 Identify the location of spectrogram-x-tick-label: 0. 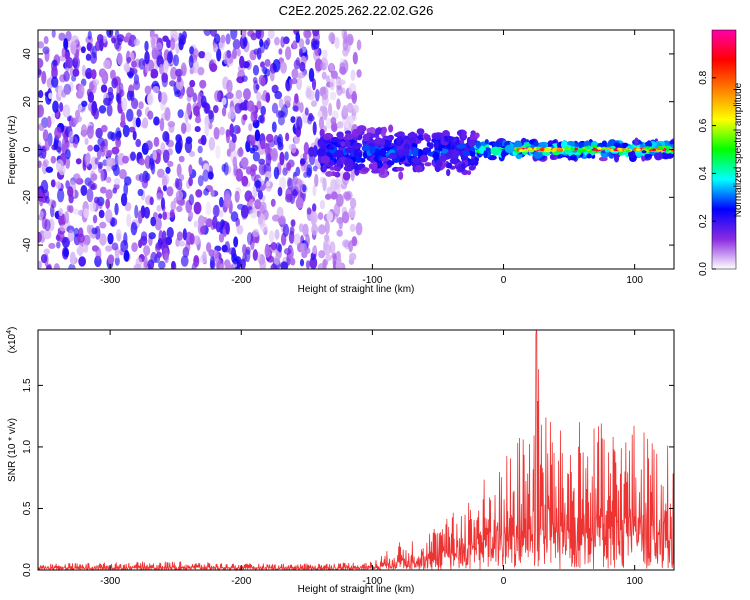
(504, 280).